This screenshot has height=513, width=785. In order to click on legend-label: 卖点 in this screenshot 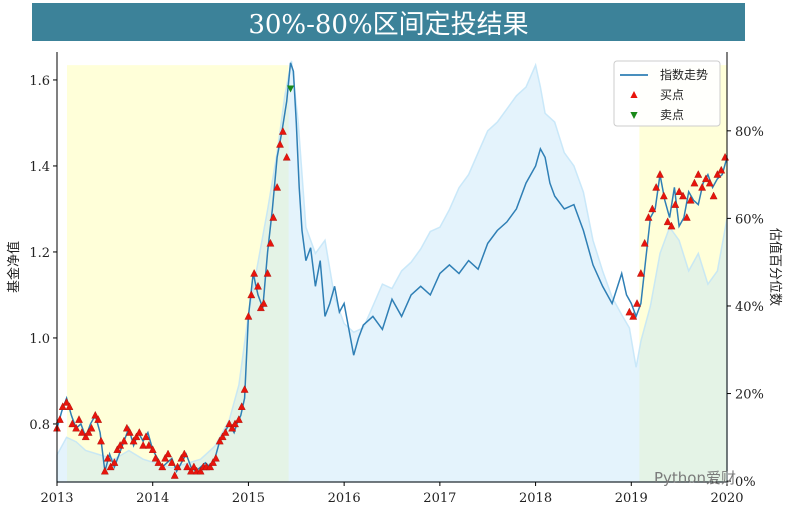, I will do `click(672, 115)`.